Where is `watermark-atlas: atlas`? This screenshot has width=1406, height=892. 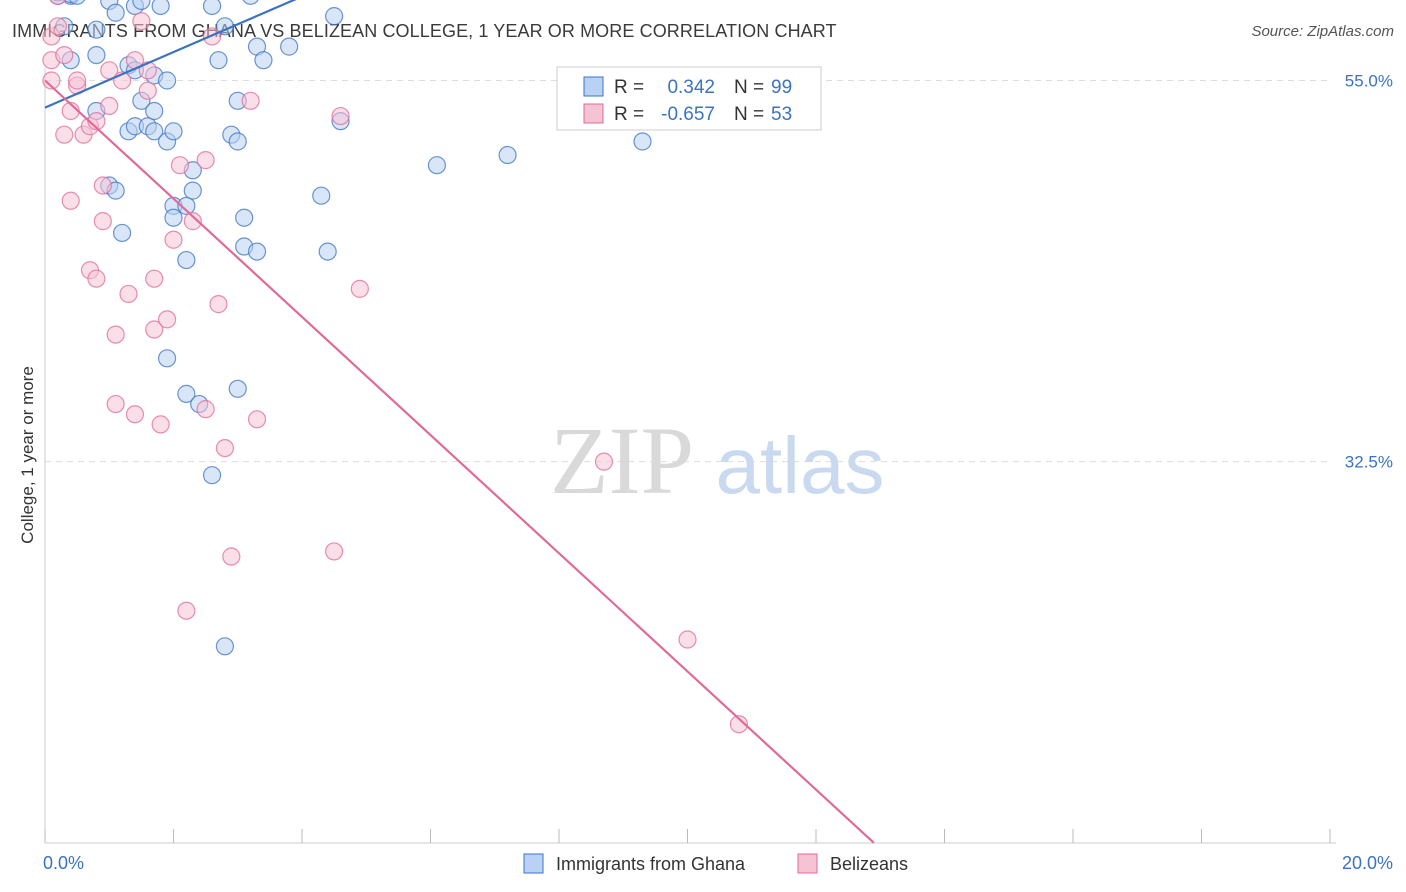 watermark-atlas: atlas is located at coordinates (800, 465).